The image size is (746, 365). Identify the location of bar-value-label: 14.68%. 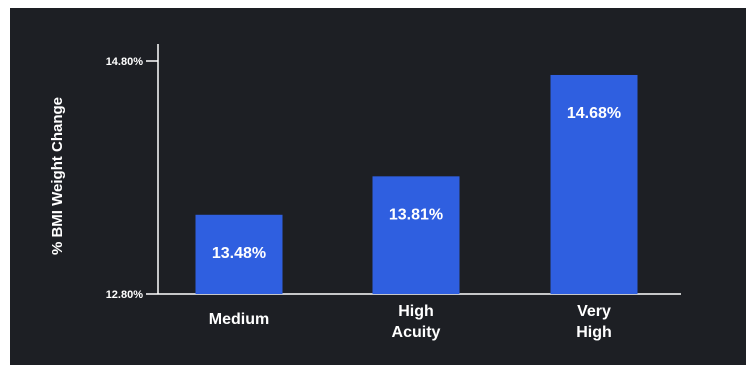
(594, 113).